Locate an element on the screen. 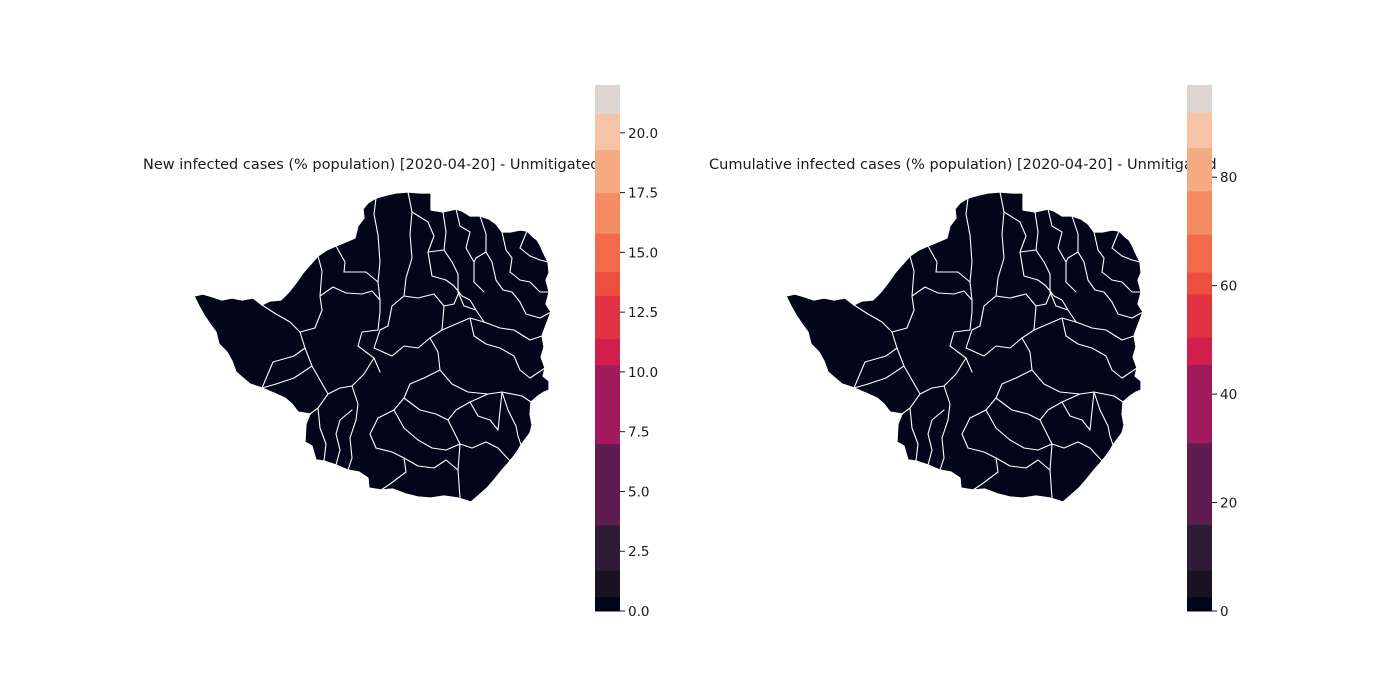 This screenshot has width=1400, height=700. colorbar-tick-label: 7.5 is located at coordinates (638, 433).